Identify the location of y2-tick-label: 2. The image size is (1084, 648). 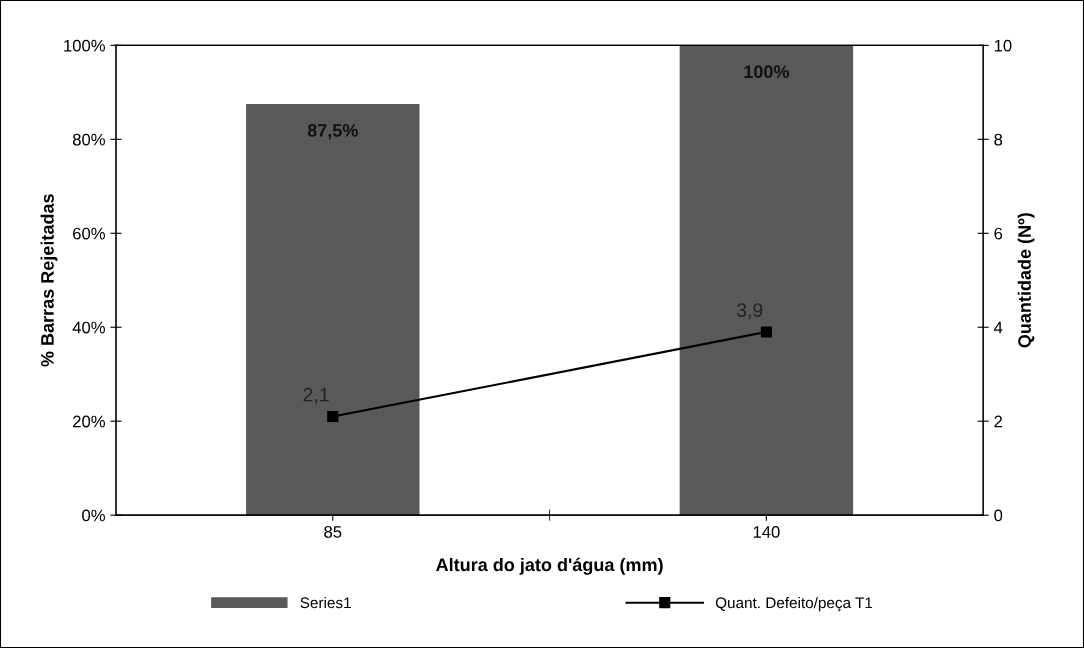
(998, 421).